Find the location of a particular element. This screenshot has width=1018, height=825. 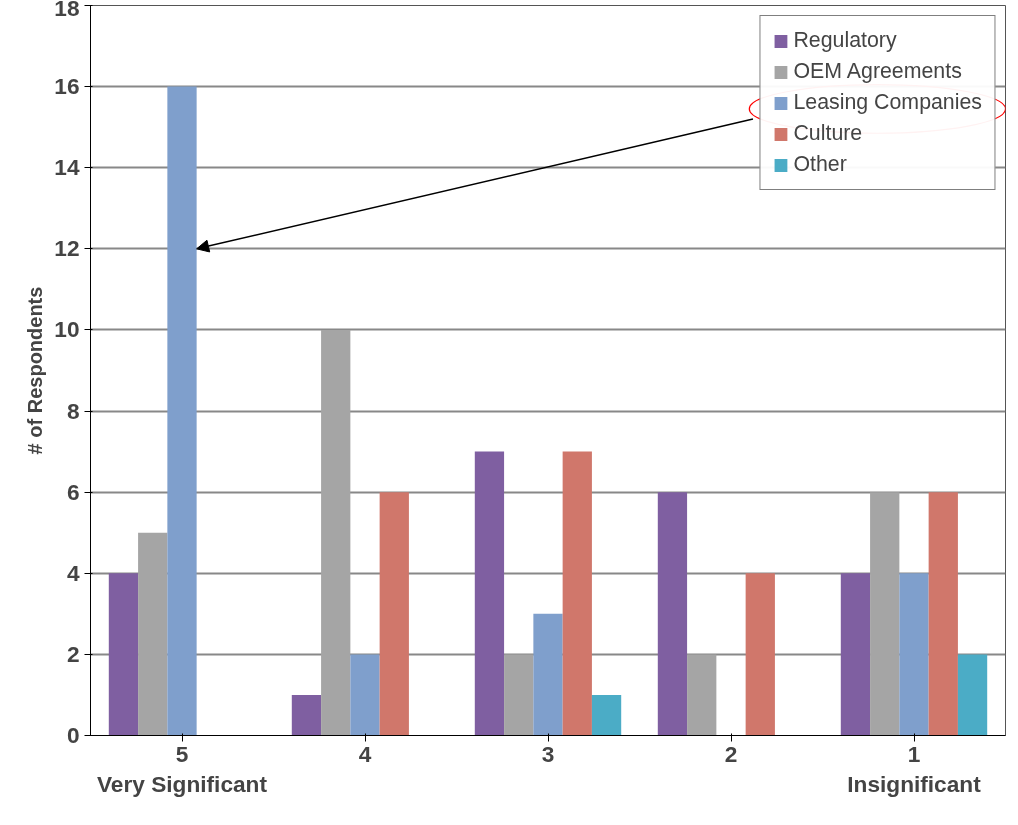

y-tick-label: 0 is located at coordinates (73, 735).